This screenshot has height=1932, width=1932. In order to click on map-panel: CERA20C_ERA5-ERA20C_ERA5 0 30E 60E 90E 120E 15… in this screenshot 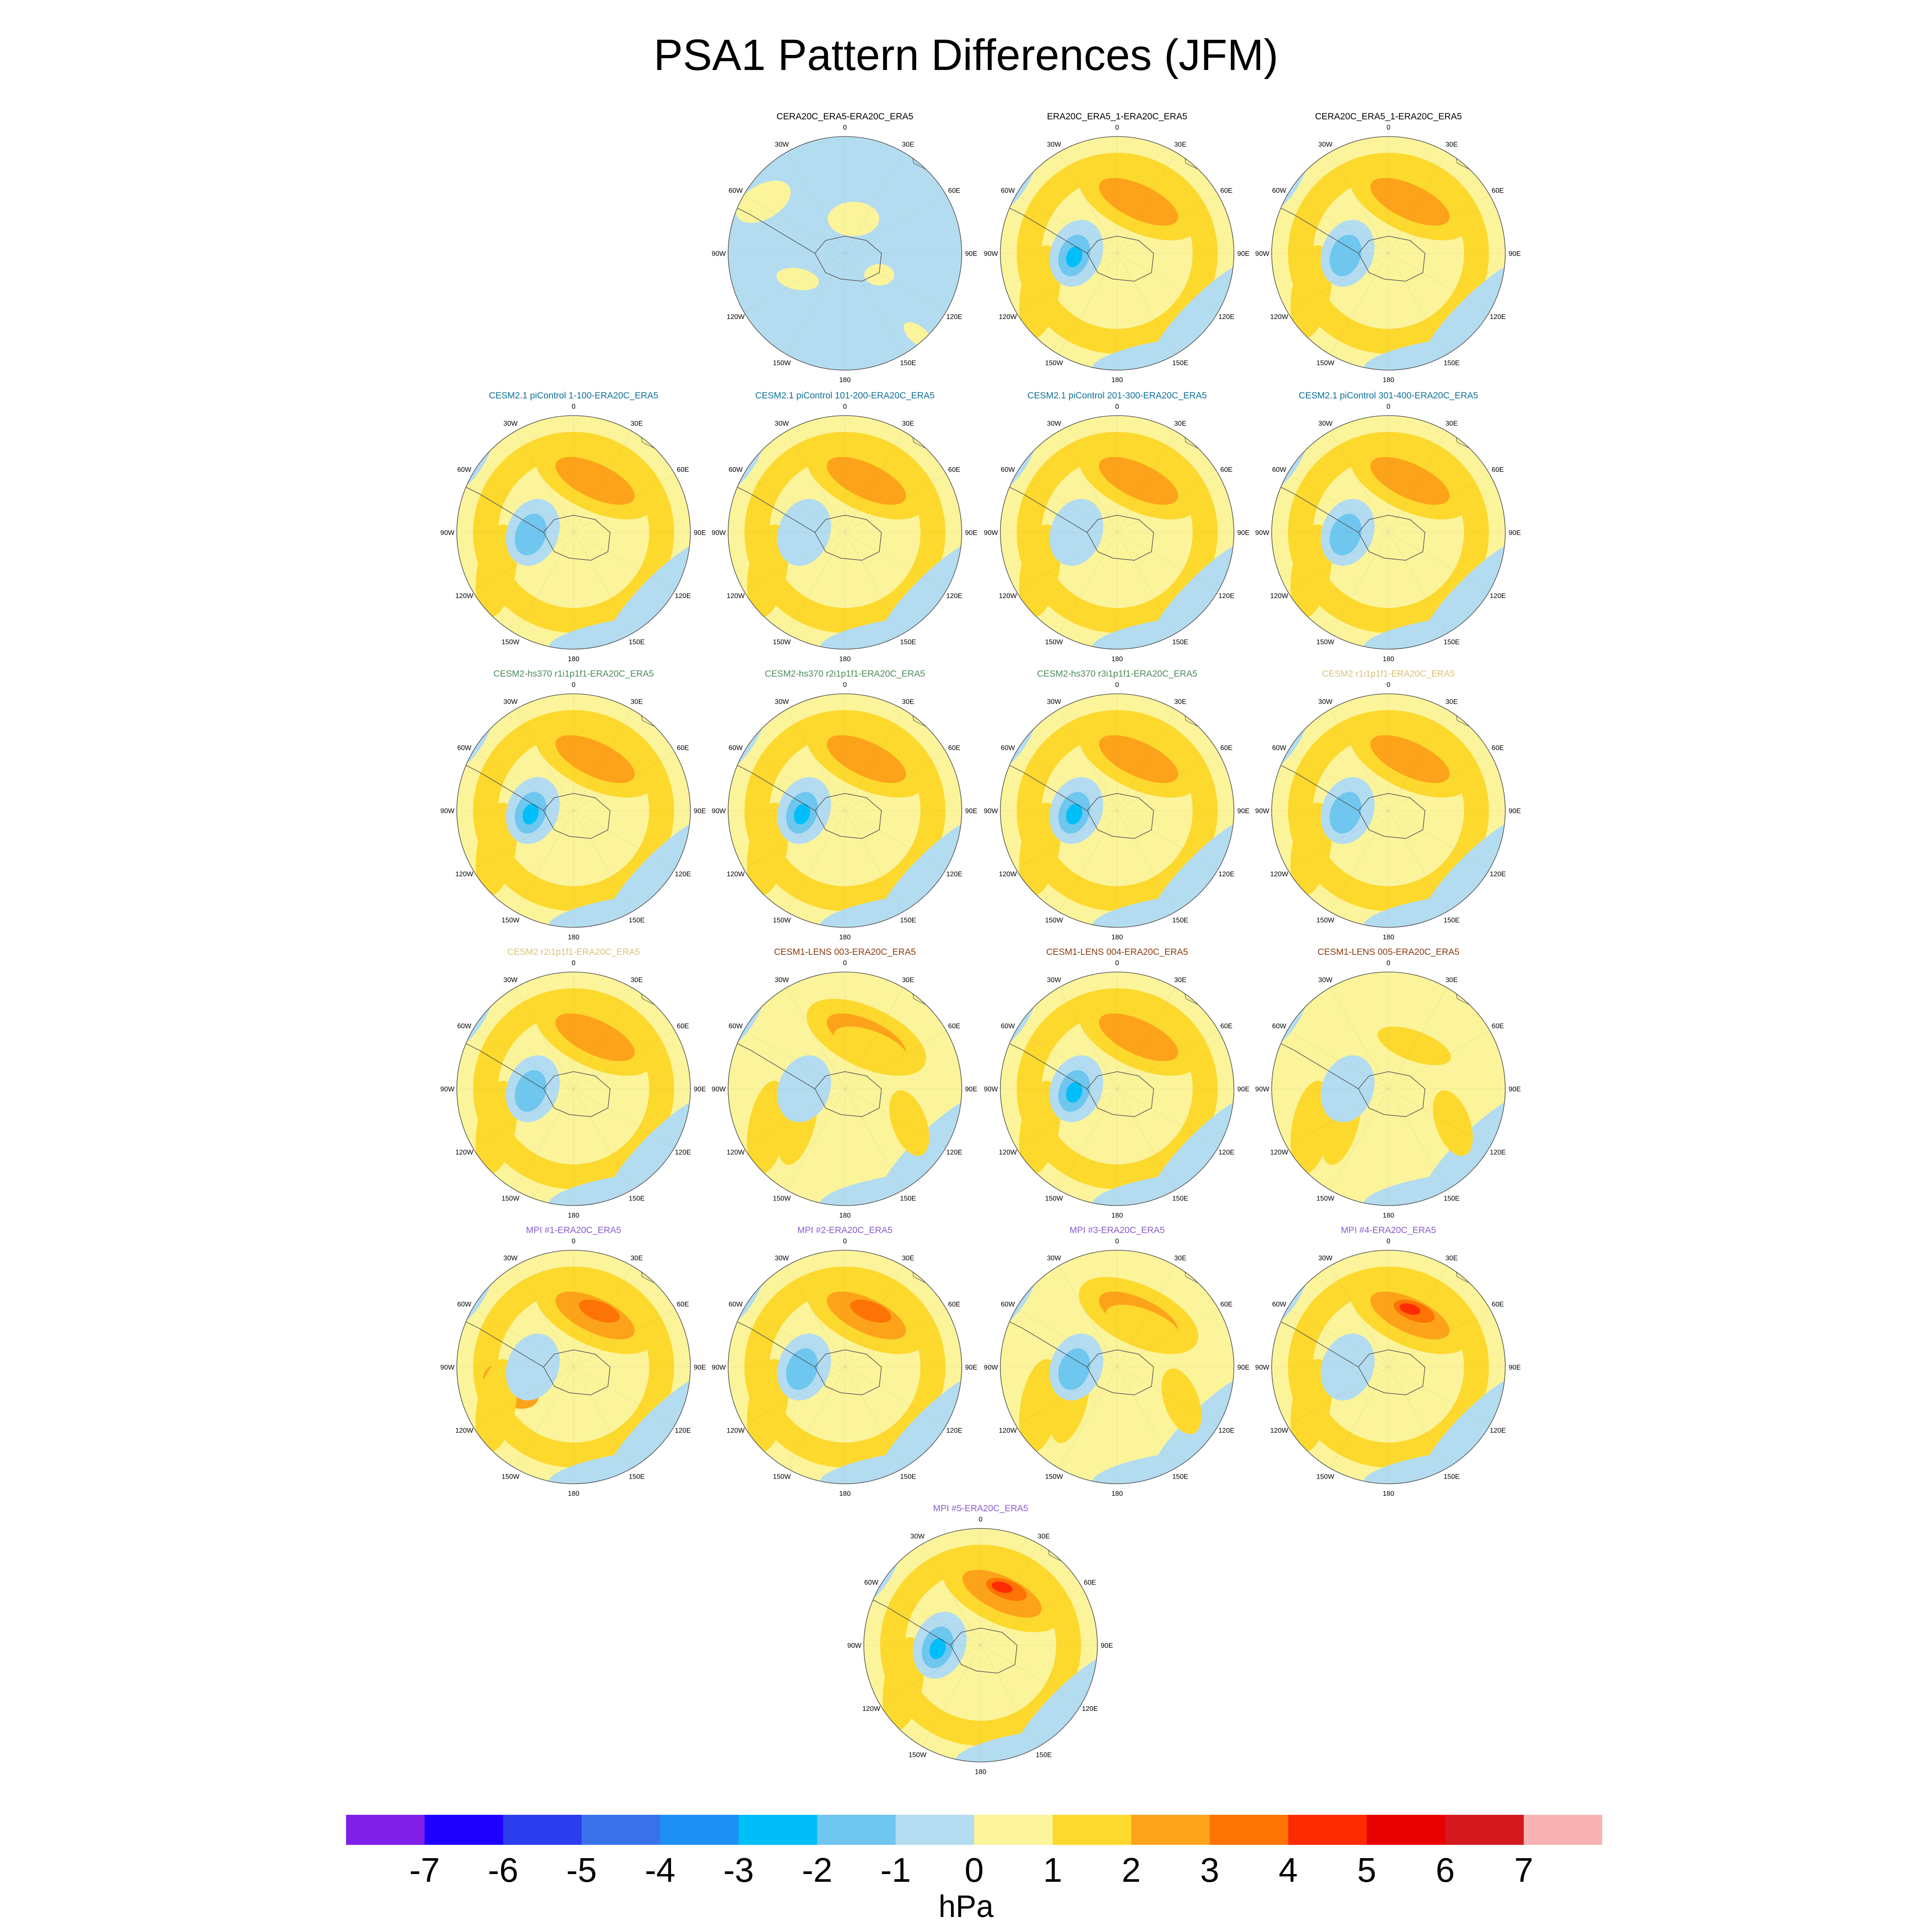, I will do `click(845, 249)`.